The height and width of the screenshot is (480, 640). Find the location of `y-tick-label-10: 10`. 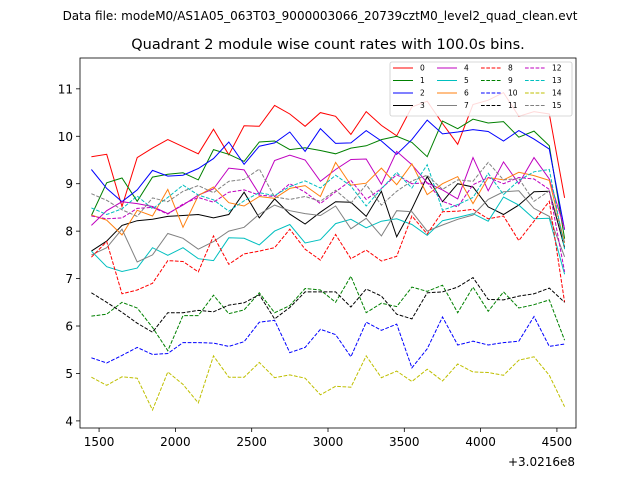

y-tick-label-10: 10 is located at coordinates (65, 137).